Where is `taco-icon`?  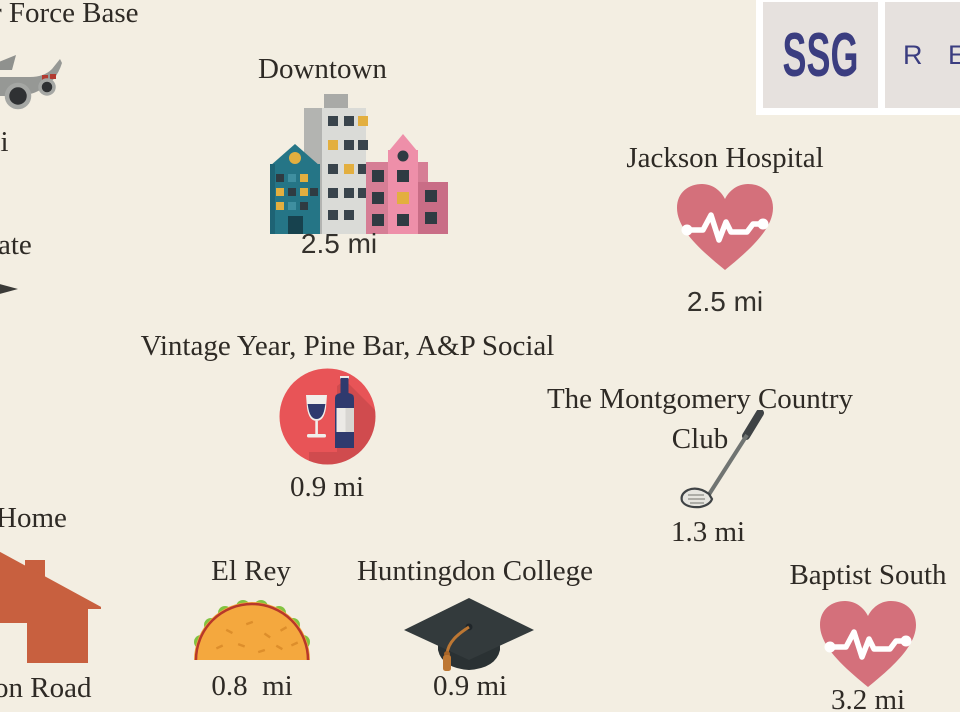 taco-icon is located at coordinates (252, 630).